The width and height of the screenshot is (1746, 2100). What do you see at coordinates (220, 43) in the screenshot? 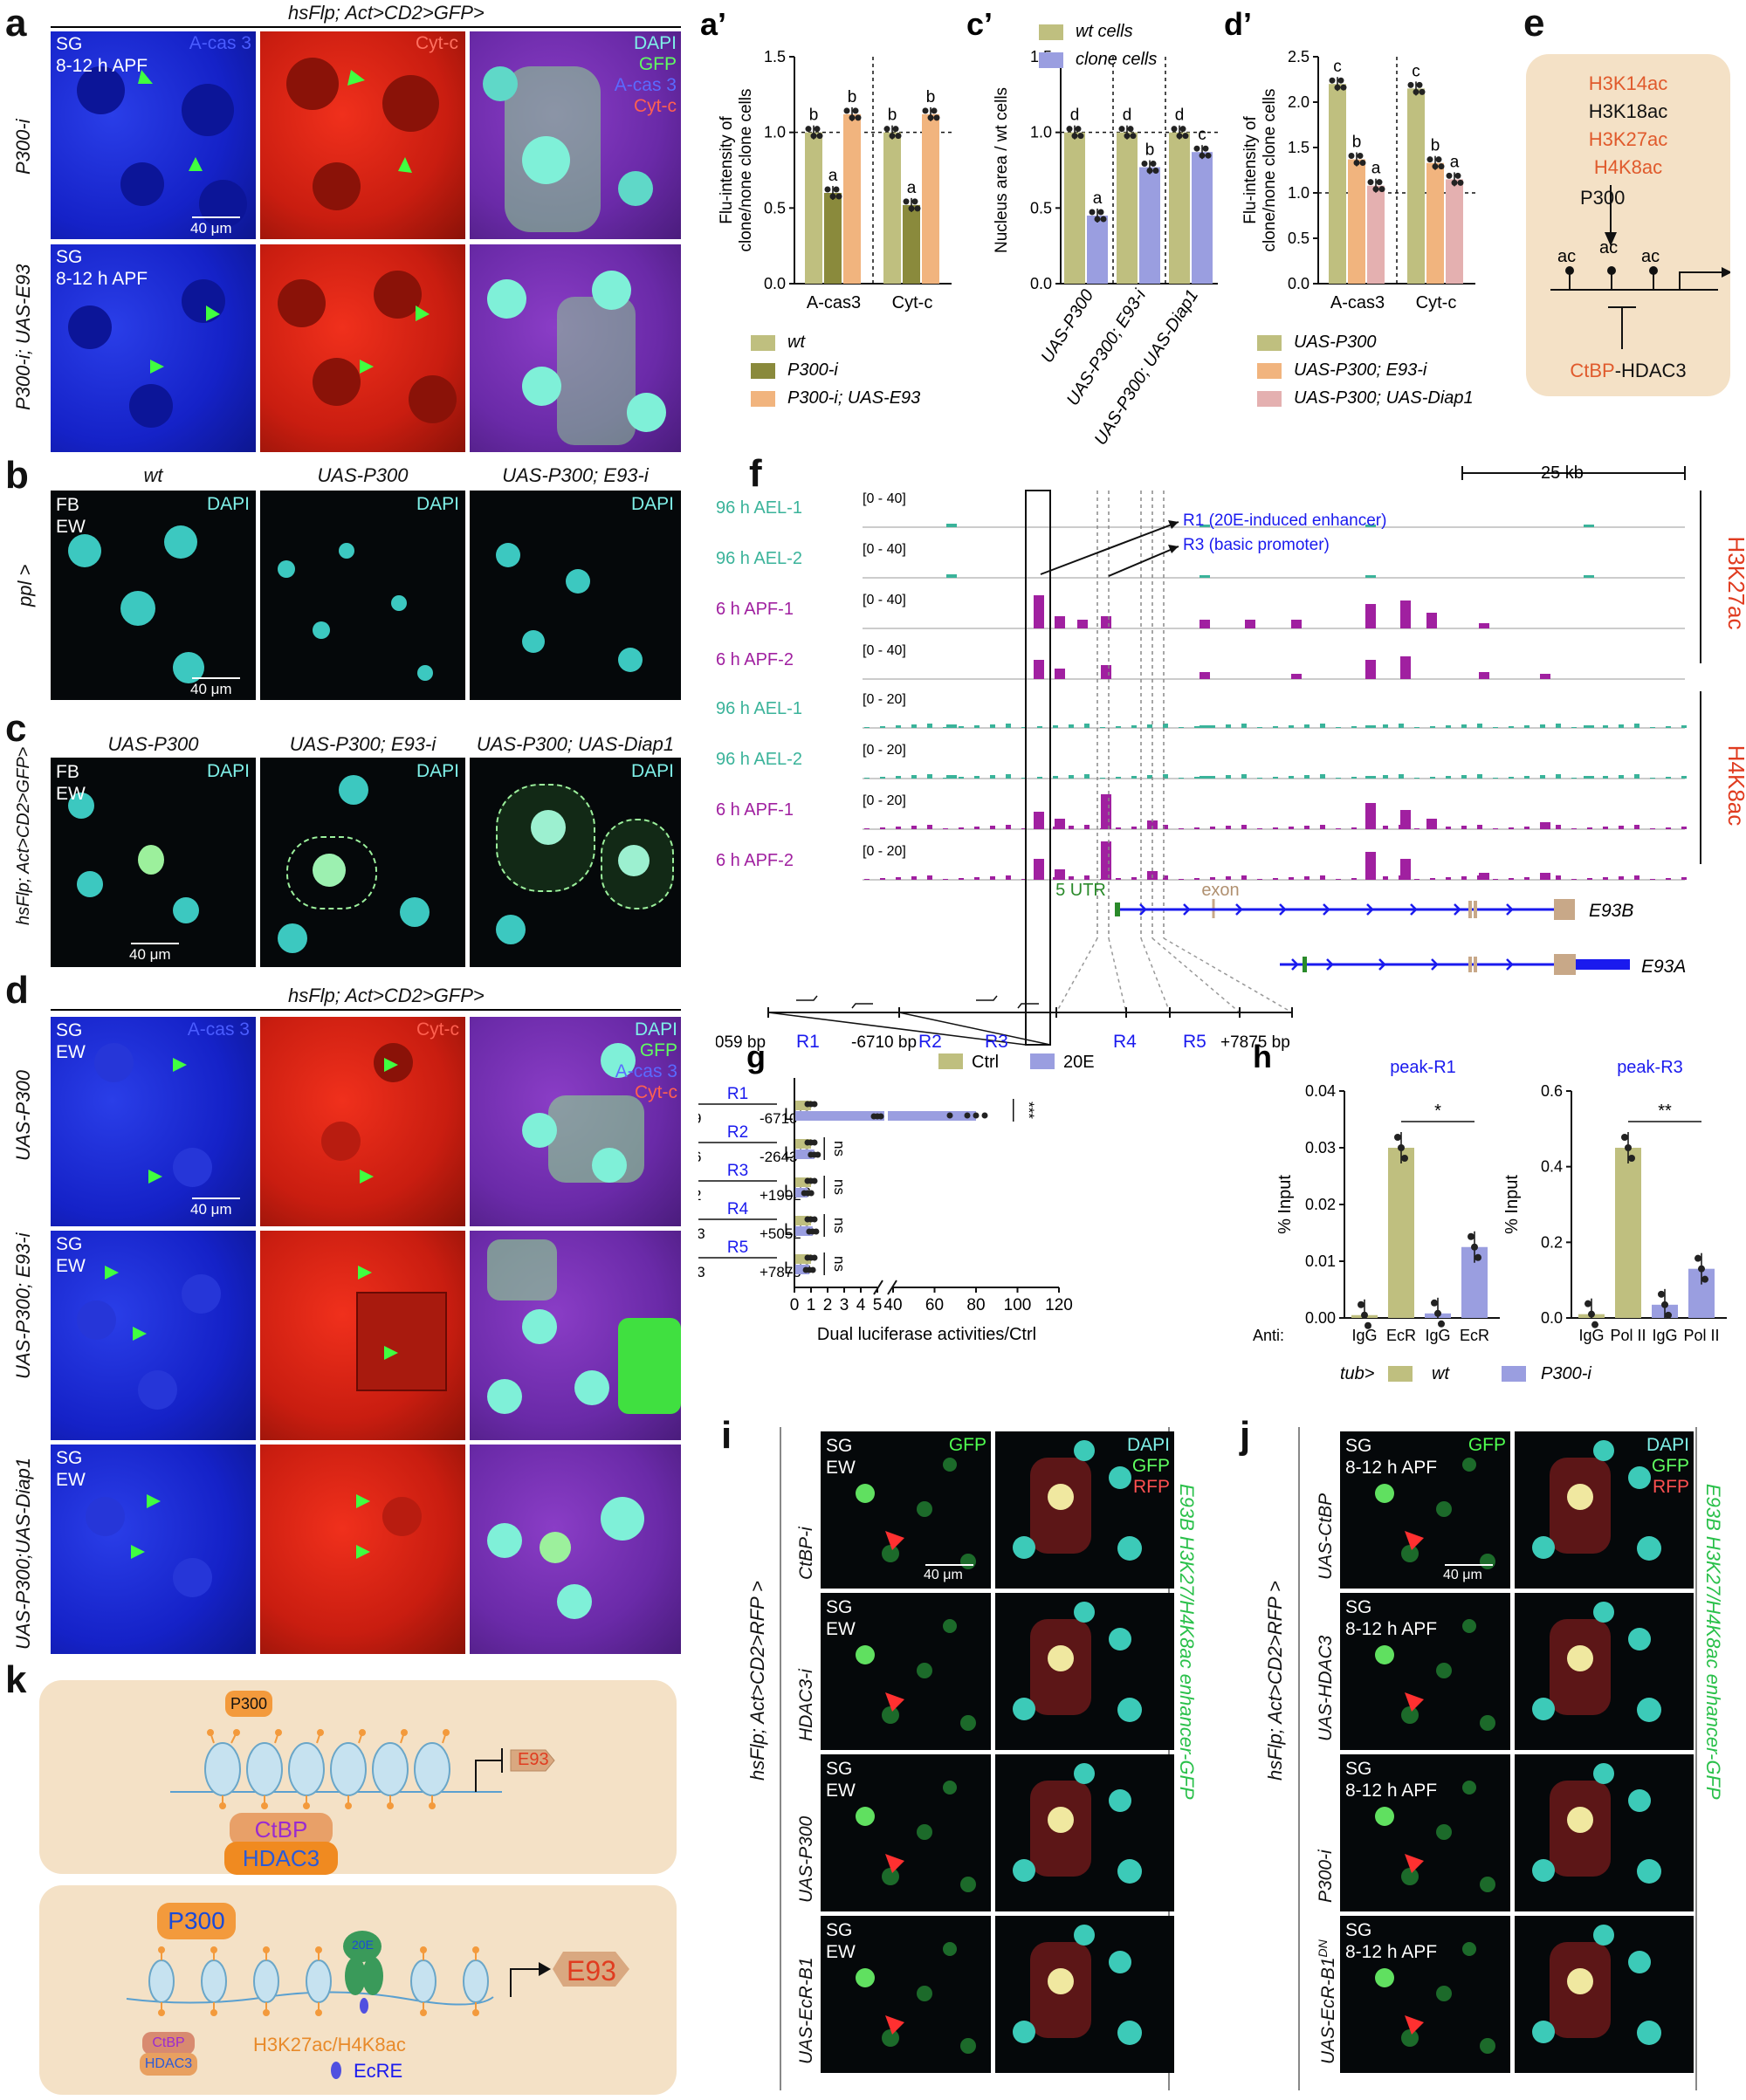
I see `a-row1-c1-label: A-cas 3` at bounding box center [220, 43].